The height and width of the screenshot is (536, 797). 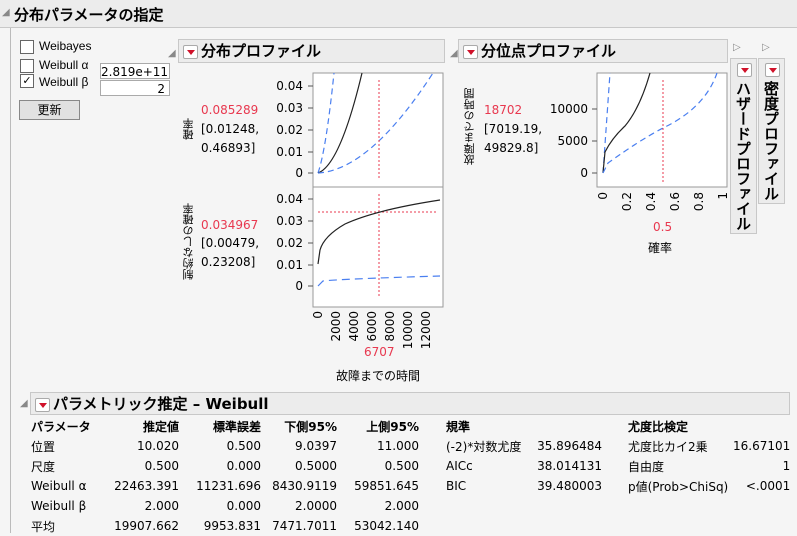 What do you see at coordinates (289, 221) in the screenshot?
I see `ytick: 0.03` at bounding box center [289, 221].